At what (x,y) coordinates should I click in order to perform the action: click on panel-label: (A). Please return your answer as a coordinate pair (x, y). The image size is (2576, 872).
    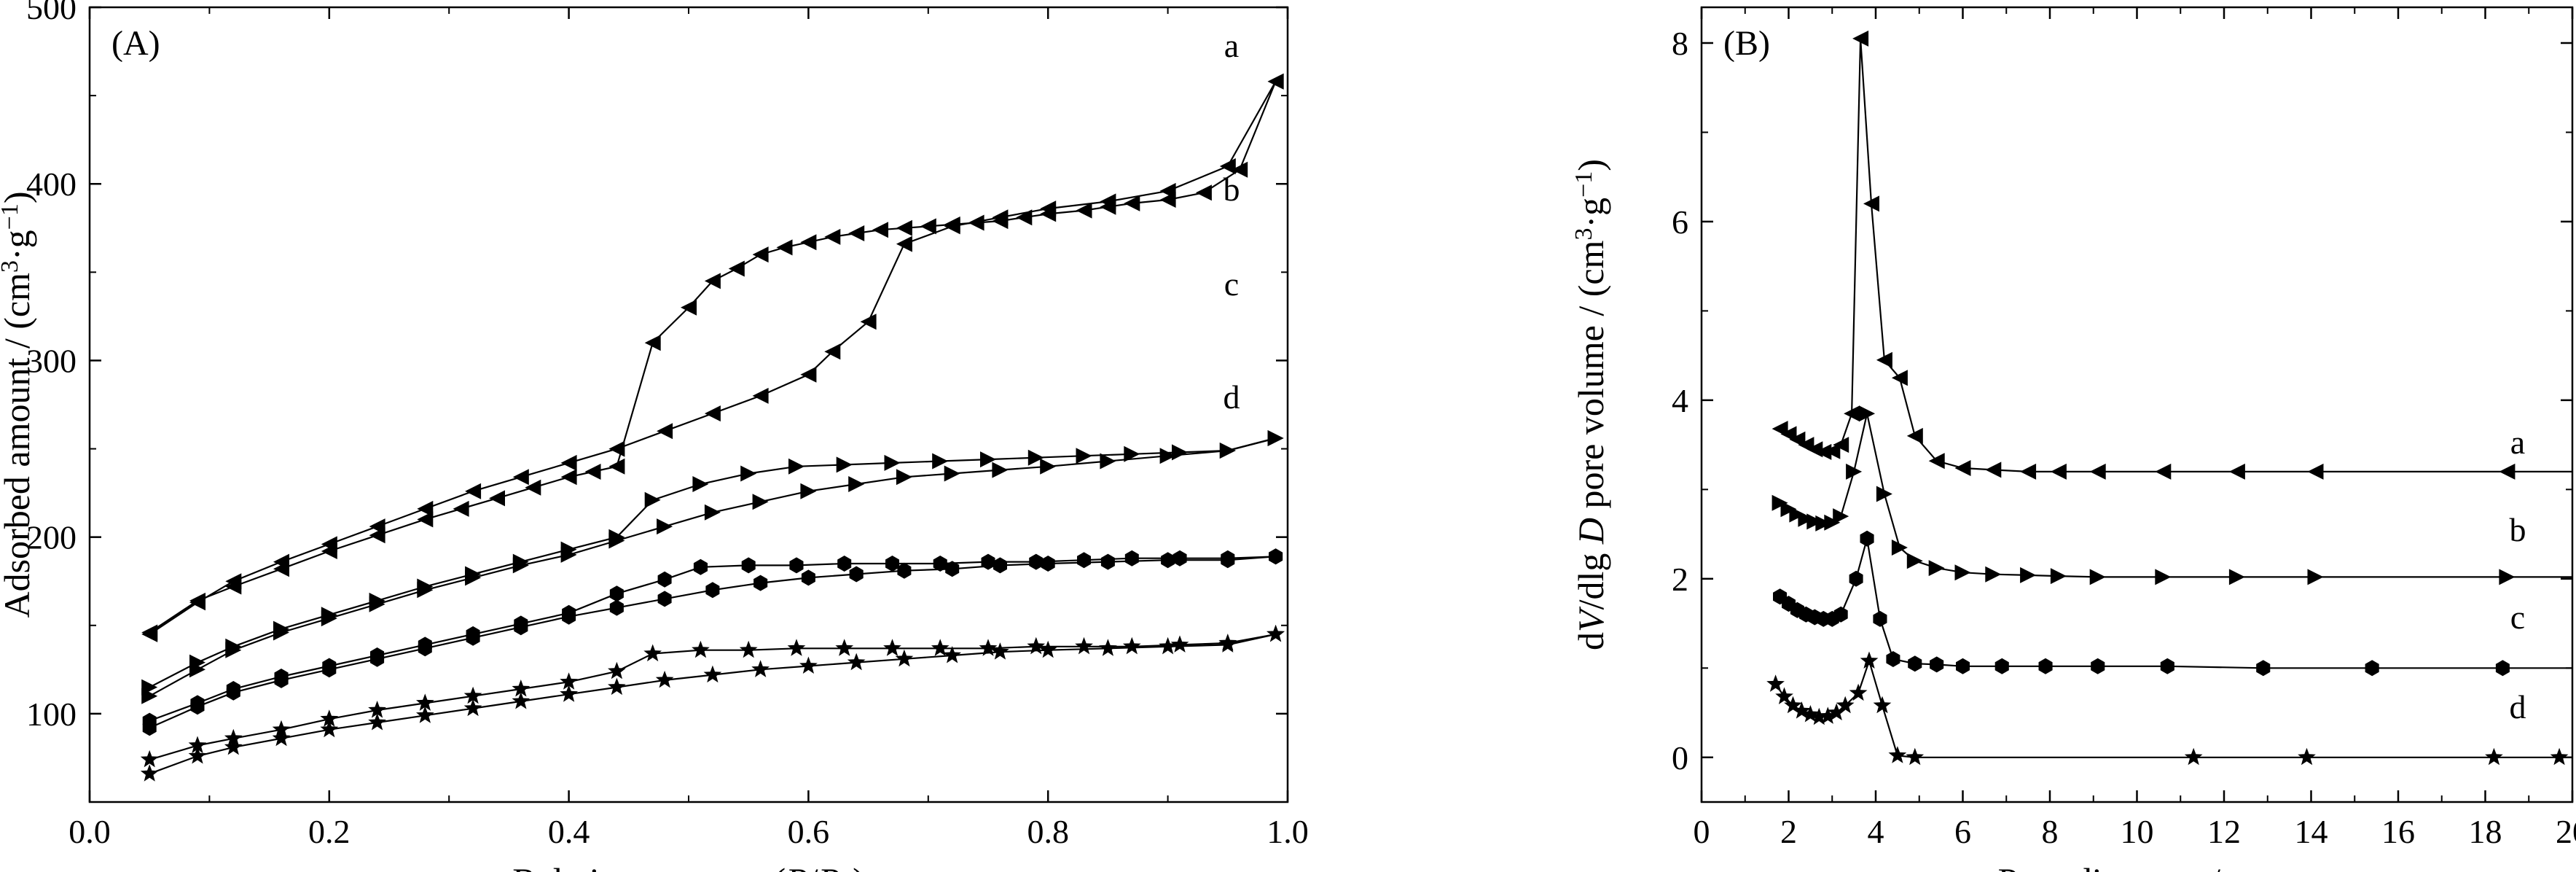
    Looking at the image, I should click on (135, 43).